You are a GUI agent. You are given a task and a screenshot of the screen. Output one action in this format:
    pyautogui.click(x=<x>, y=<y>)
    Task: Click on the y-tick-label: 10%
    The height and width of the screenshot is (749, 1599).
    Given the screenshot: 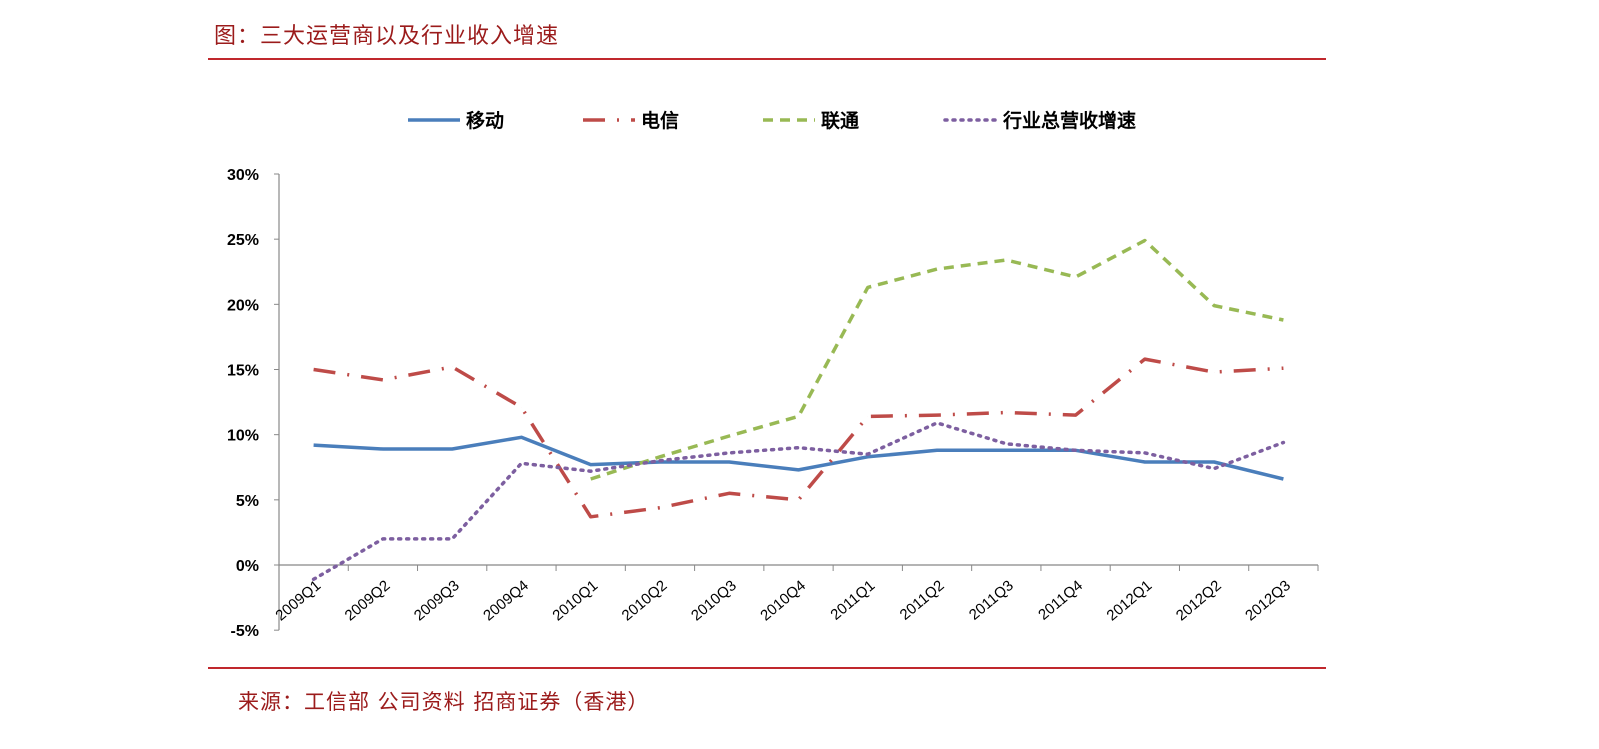 What is the action you would take?
    pyautogui.click(x=243, y=436)
    